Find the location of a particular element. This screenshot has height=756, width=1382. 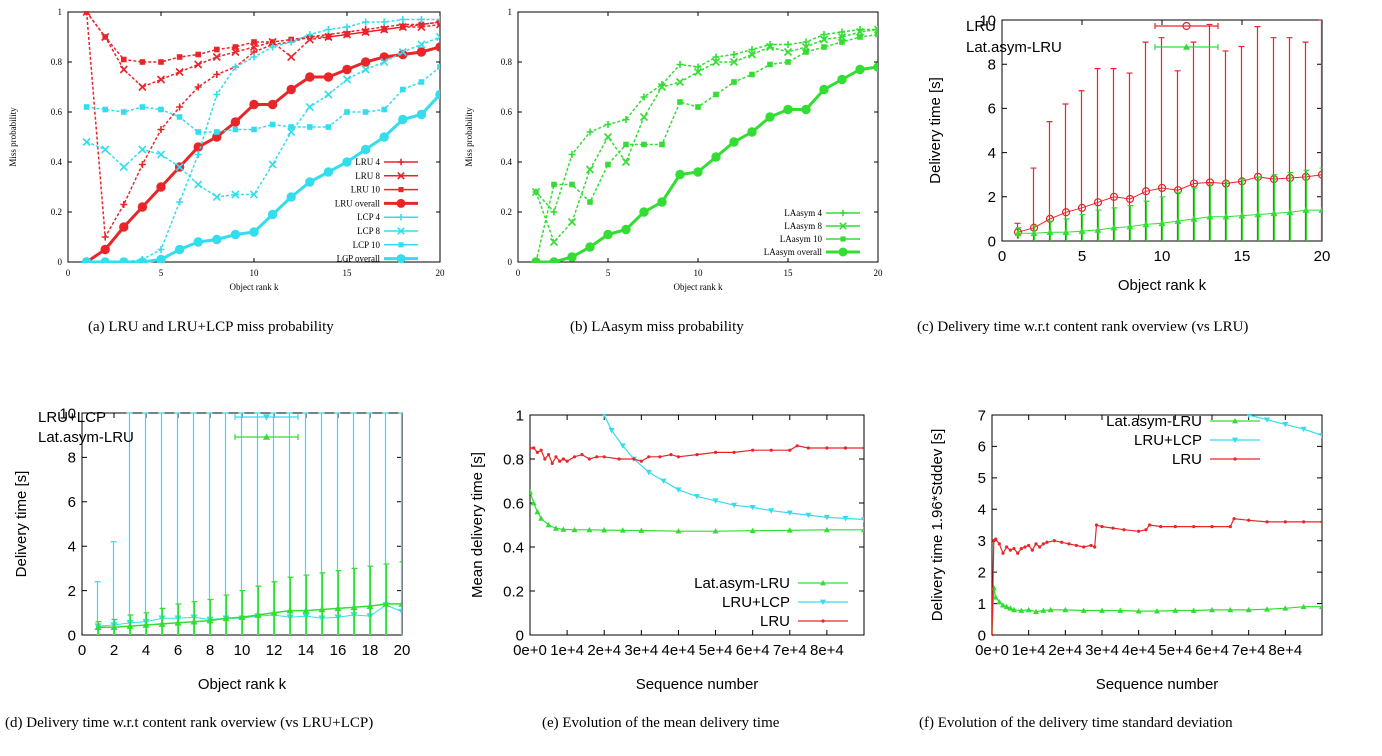

x-tick-label: 7e+4 is located at coordinates (790, 650).